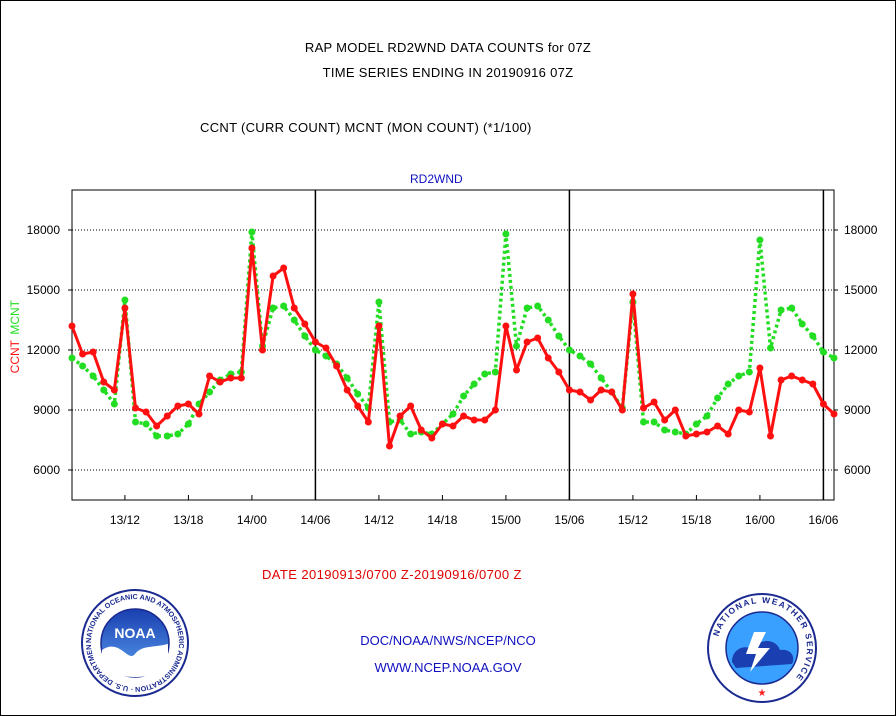 This screenshot has width=896, height=716. What do you see at coordinates (506, 520) in the screenshot?
I see `x-tick-label: 15/00` at bounding box center [506, 520].